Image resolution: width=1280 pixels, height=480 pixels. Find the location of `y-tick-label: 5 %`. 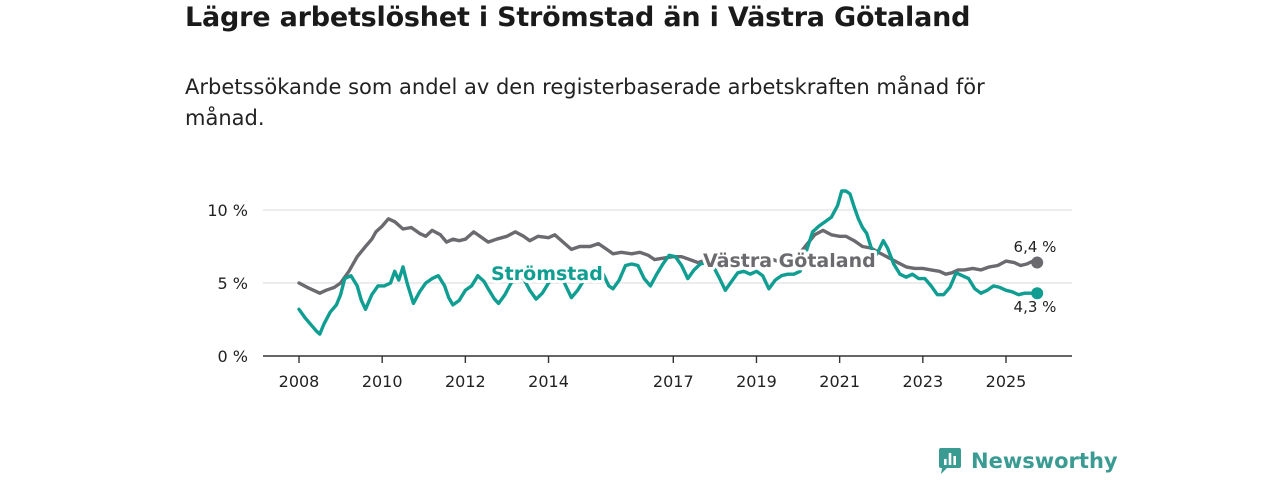

y-tick-label: 5 % is located at coordinates (233, 283).